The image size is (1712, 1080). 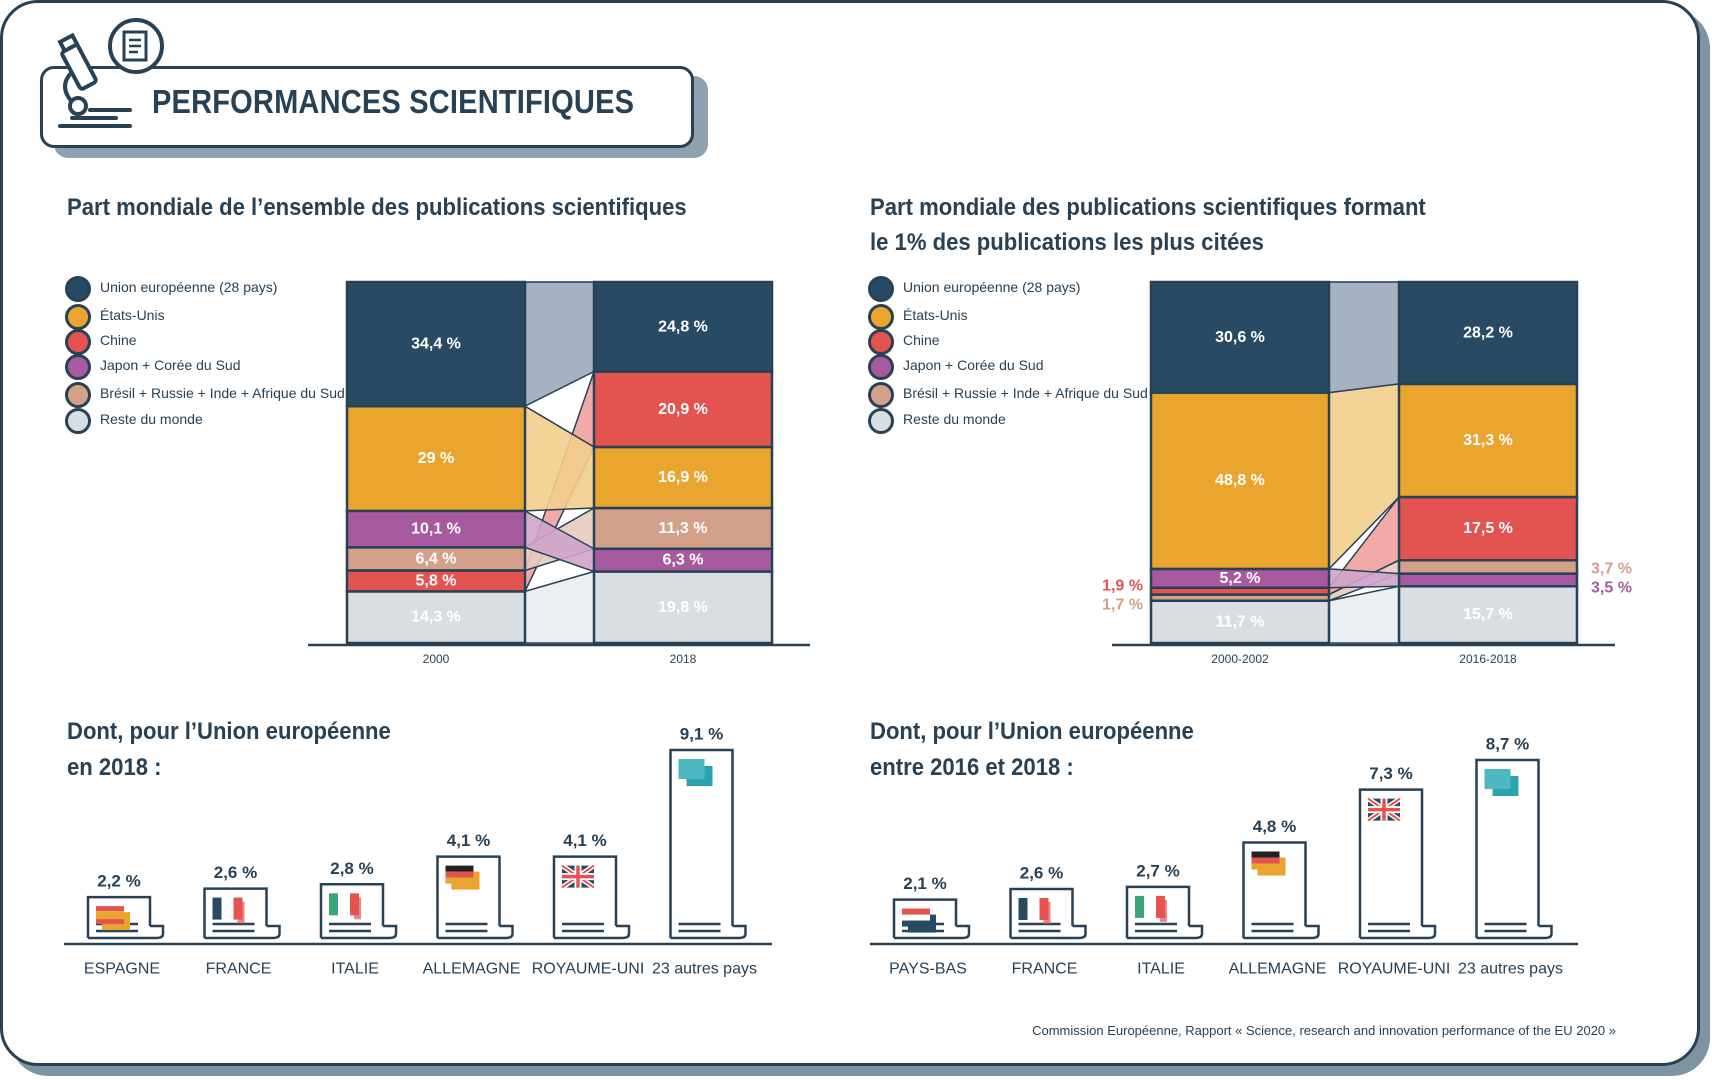 What do you see at coordinates (1394, 969) in the screenshot?
I see `chart4-category-label: ROYAUME-UNI` at bounding box center [1394, 969].